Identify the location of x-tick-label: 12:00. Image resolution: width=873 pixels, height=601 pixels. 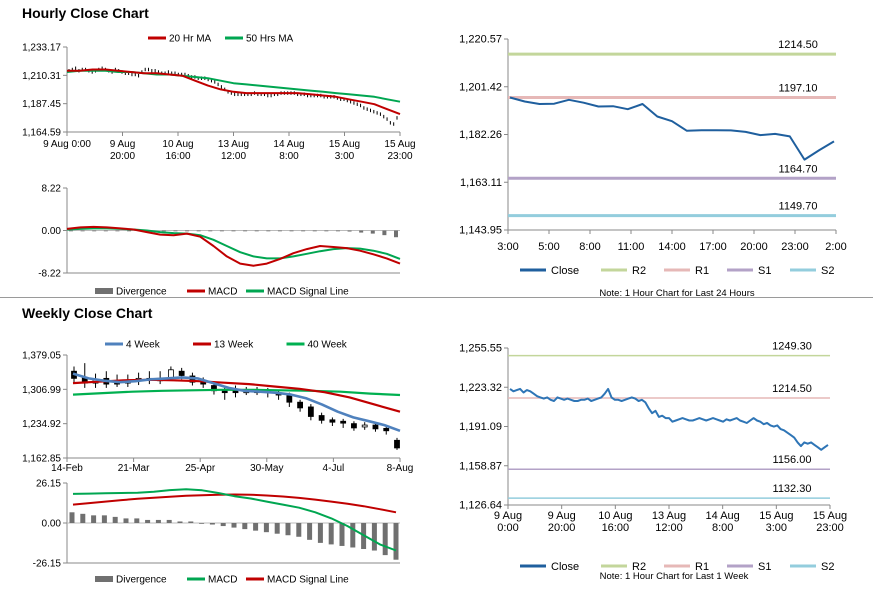
(669, 528).